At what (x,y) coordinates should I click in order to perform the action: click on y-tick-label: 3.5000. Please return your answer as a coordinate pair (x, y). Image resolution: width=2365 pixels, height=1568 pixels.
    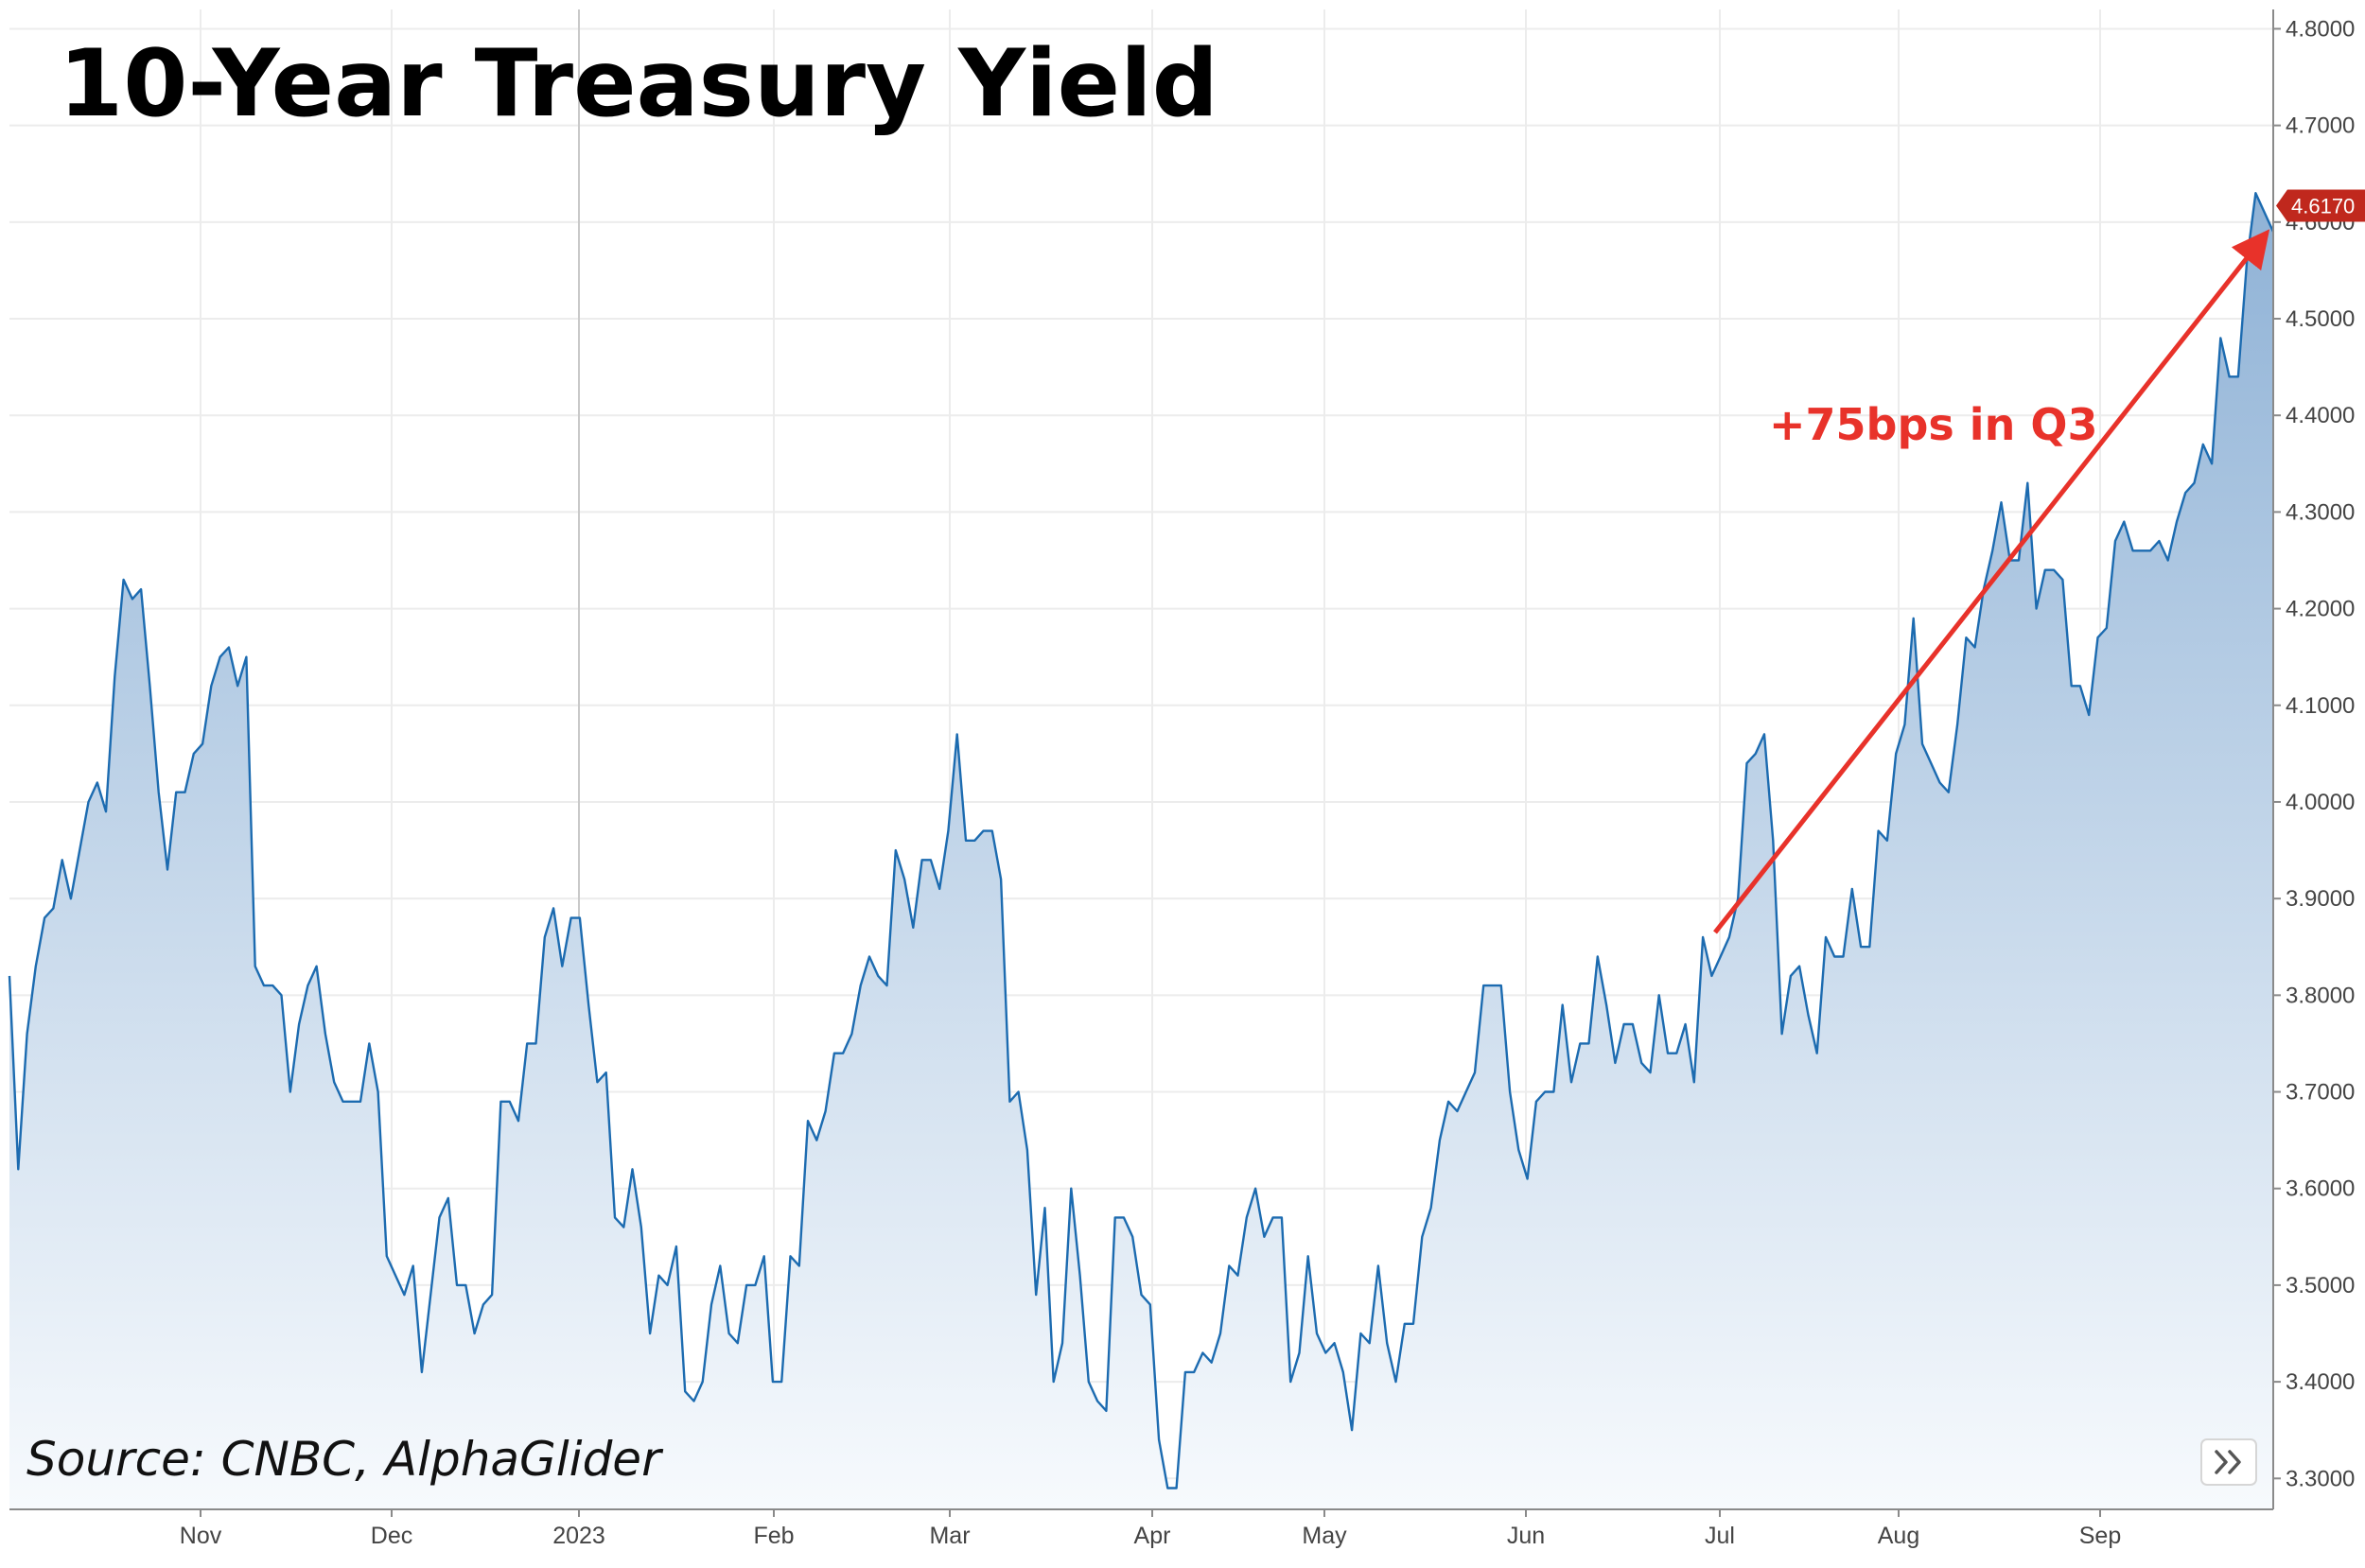
    Looking at the image, I should click on (2320, 1285).